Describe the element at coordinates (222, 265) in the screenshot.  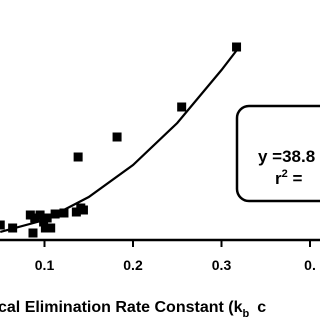
I see `x-tick-label: 0.3` at that location.